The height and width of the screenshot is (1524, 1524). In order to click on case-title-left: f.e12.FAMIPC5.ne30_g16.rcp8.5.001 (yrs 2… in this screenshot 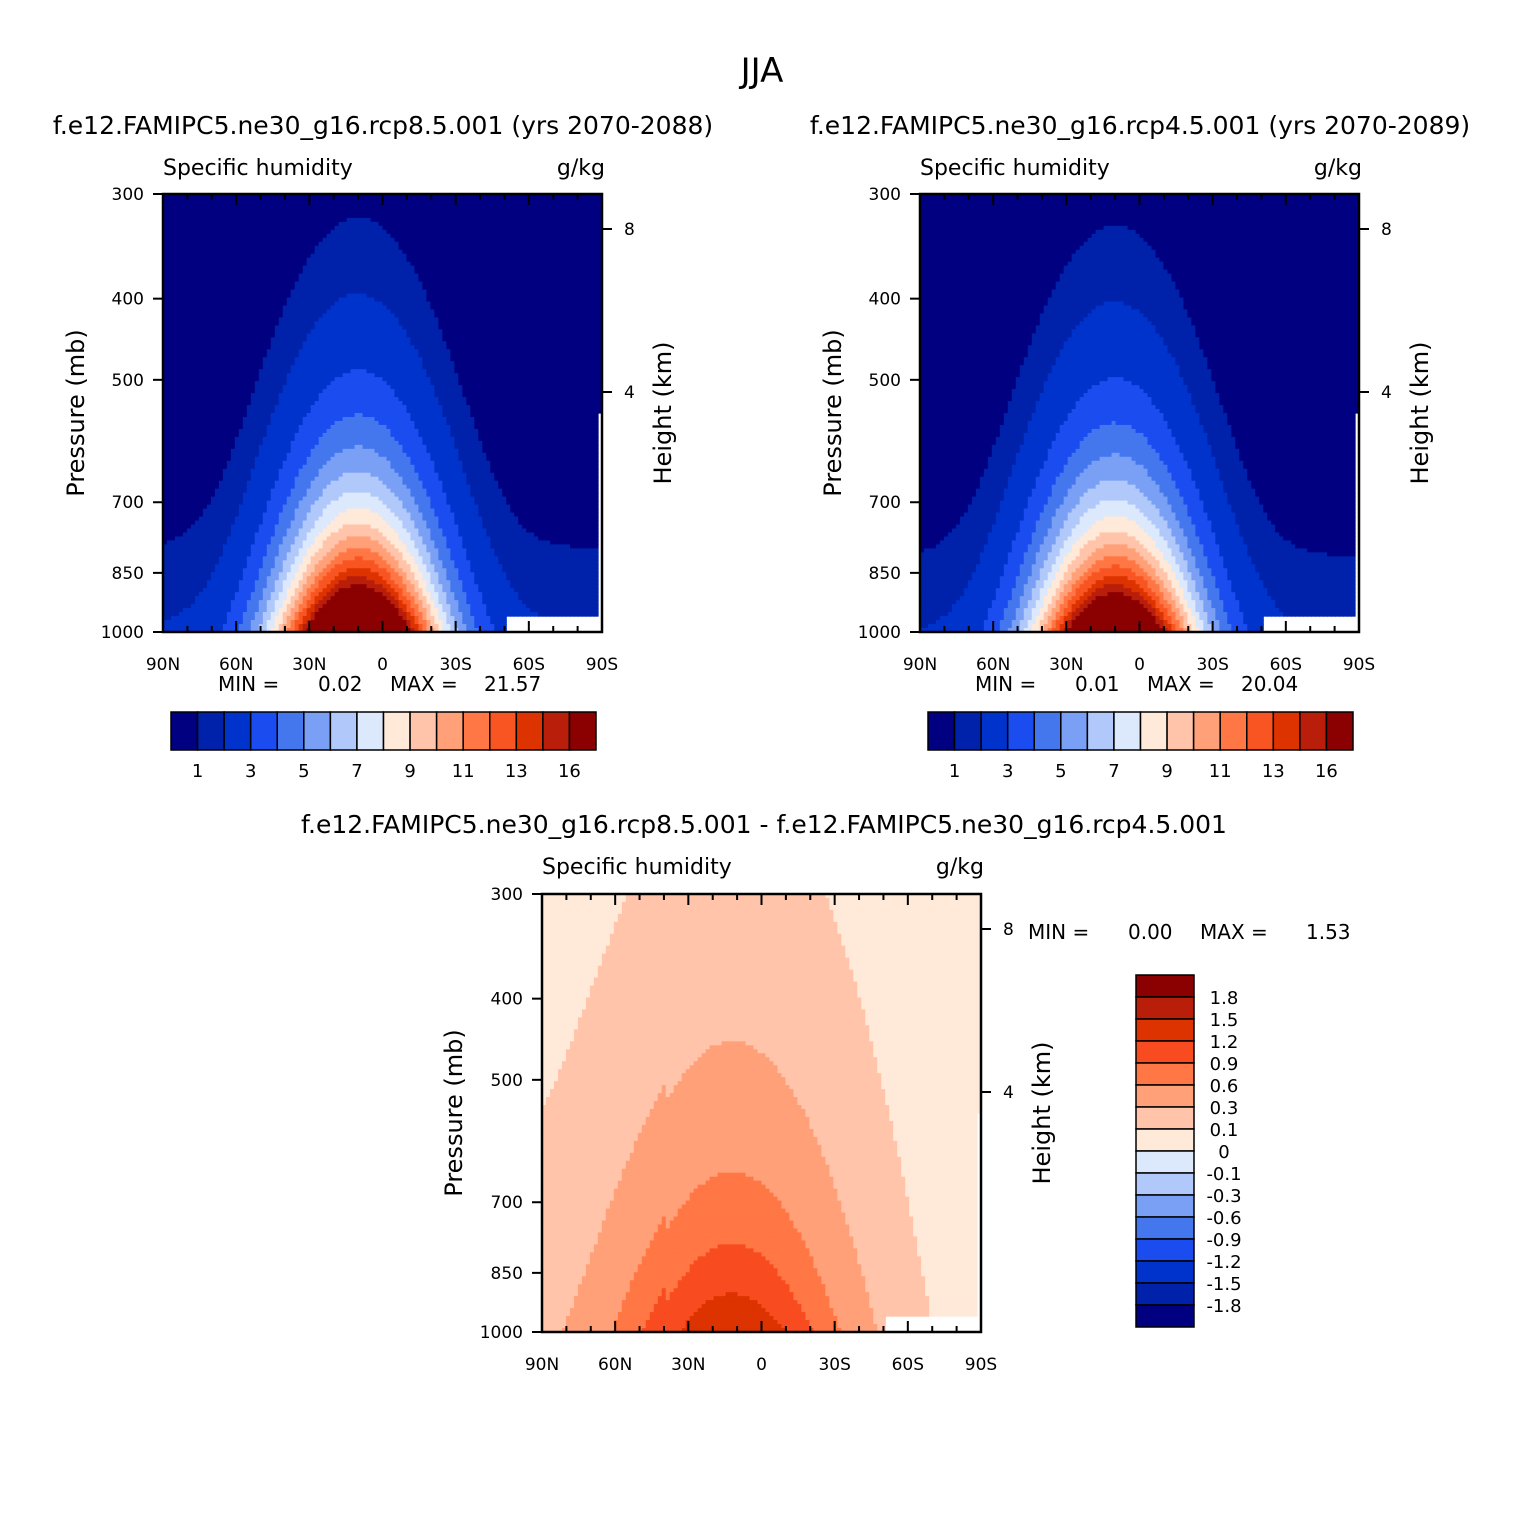, I will do `click(383, 125)`.